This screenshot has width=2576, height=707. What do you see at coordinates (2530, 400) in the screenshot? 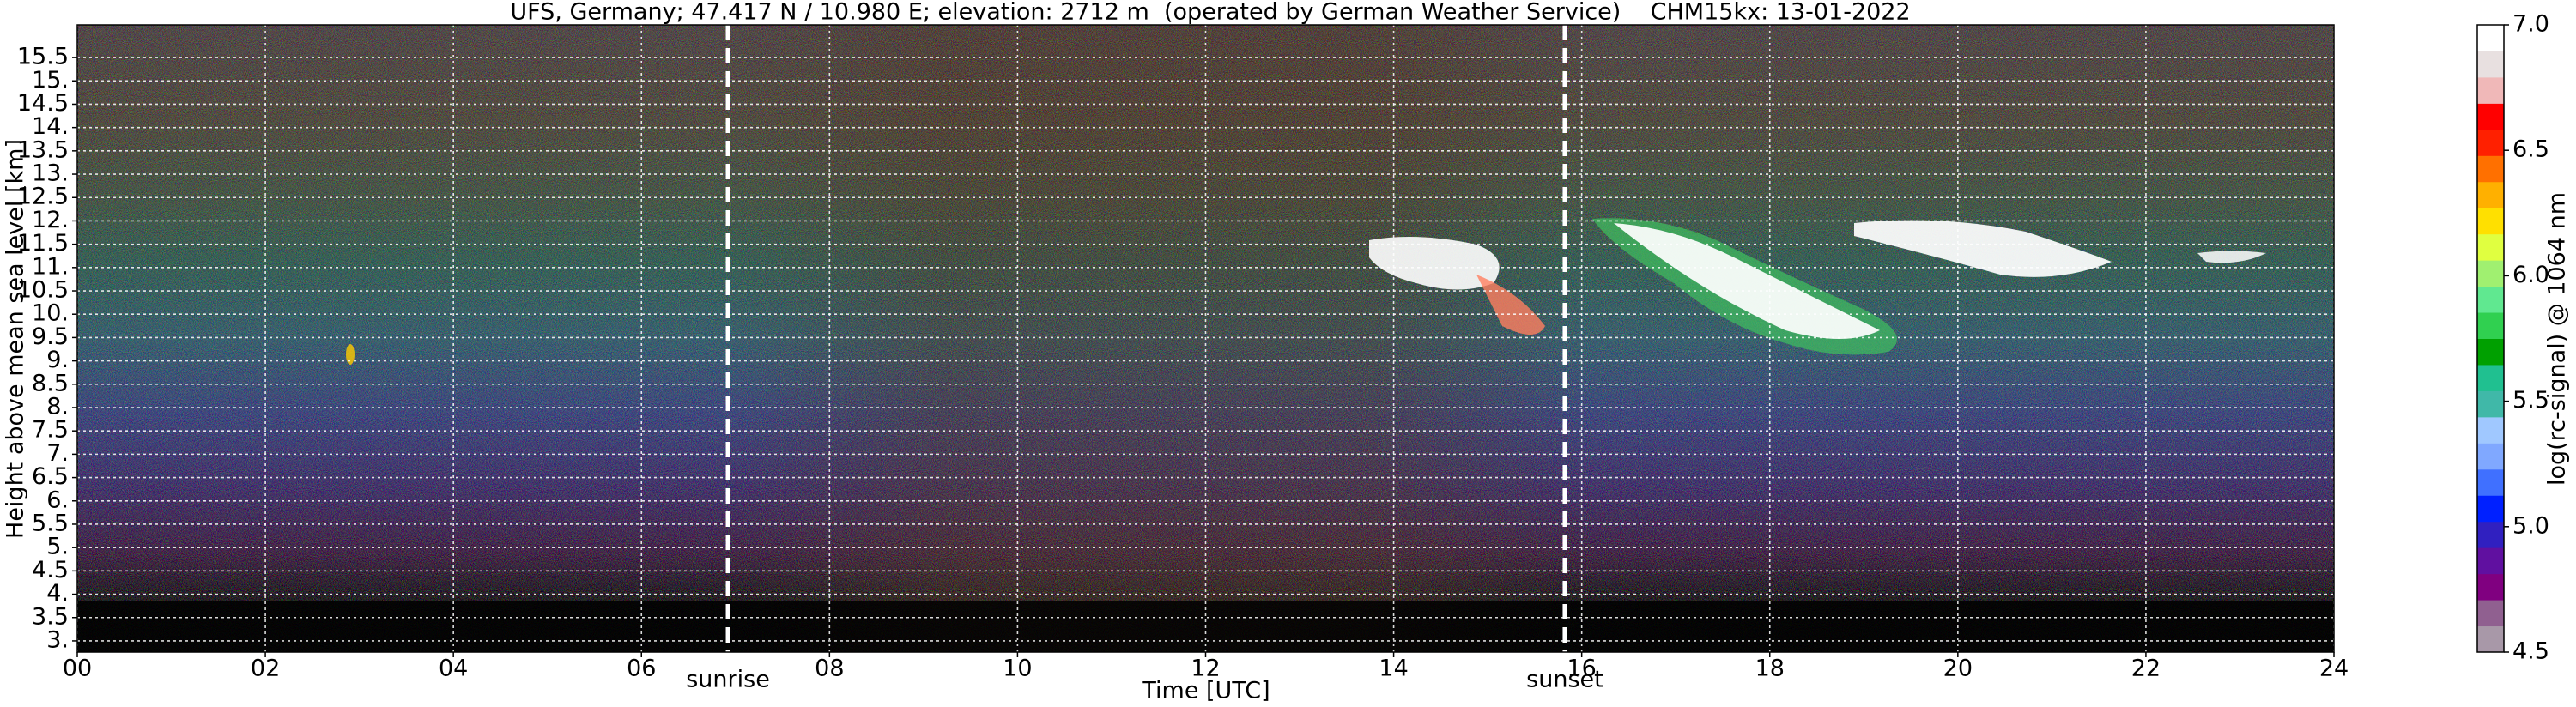
I see `colorbar-tick-label: 5.5` at bounding box center [2530, 400].